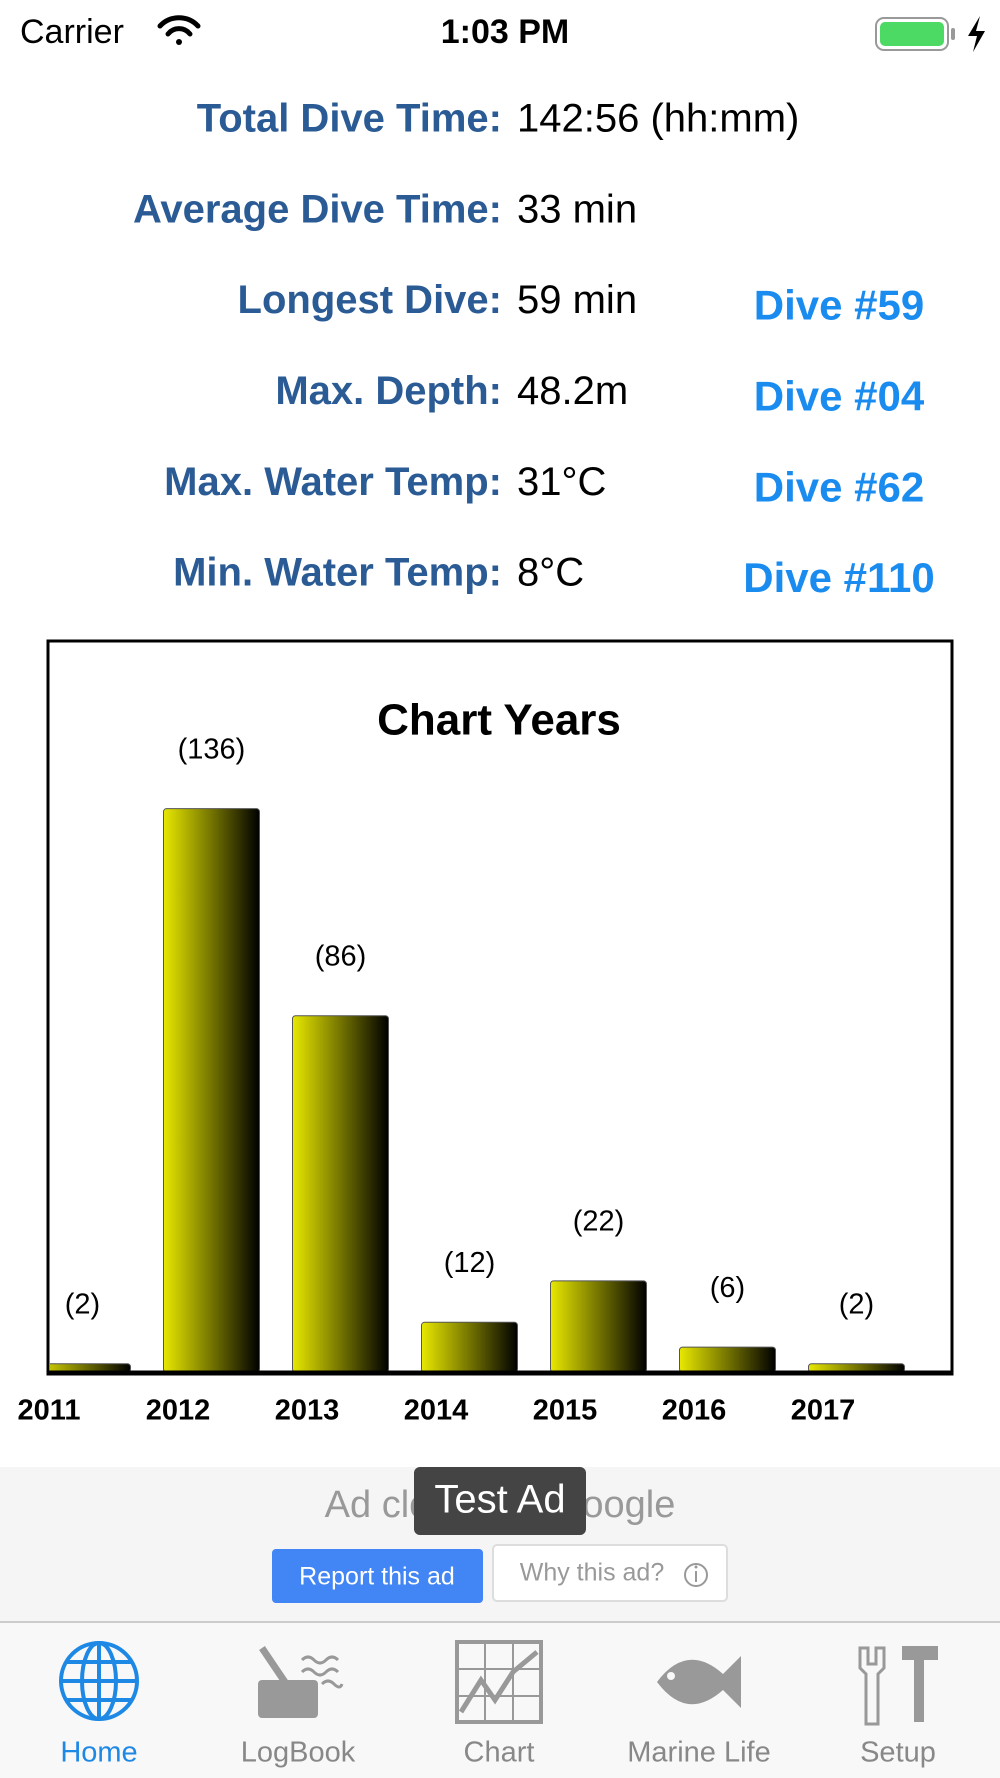  What do you see at coordinates (694, 1411) in the screenshot?
I see `x-tick-label: 2016` at bounding box center [694, 1411].